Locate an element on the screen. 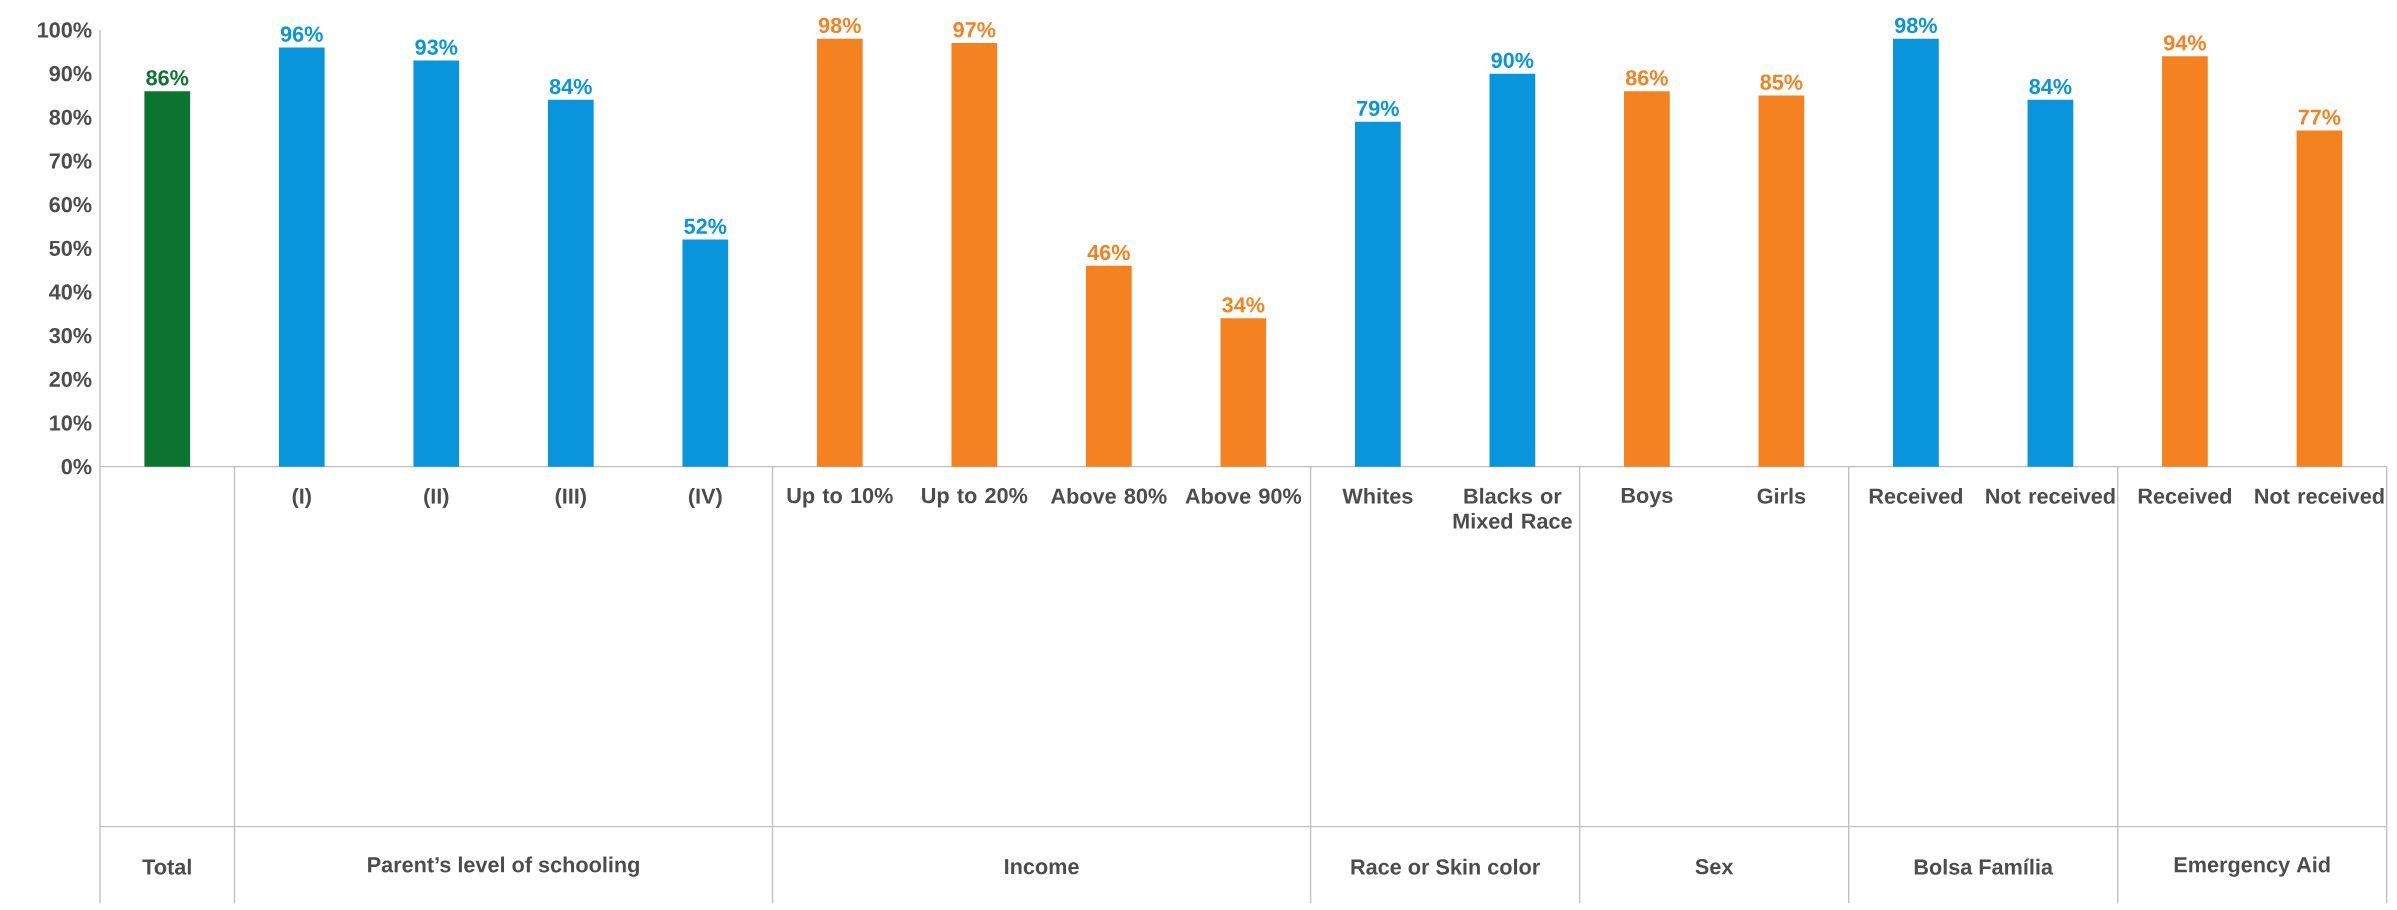 Image resolution: width=2397 pixels, height=910 pixels. y-tick-label: 10% is located at coordinates (71, 423).